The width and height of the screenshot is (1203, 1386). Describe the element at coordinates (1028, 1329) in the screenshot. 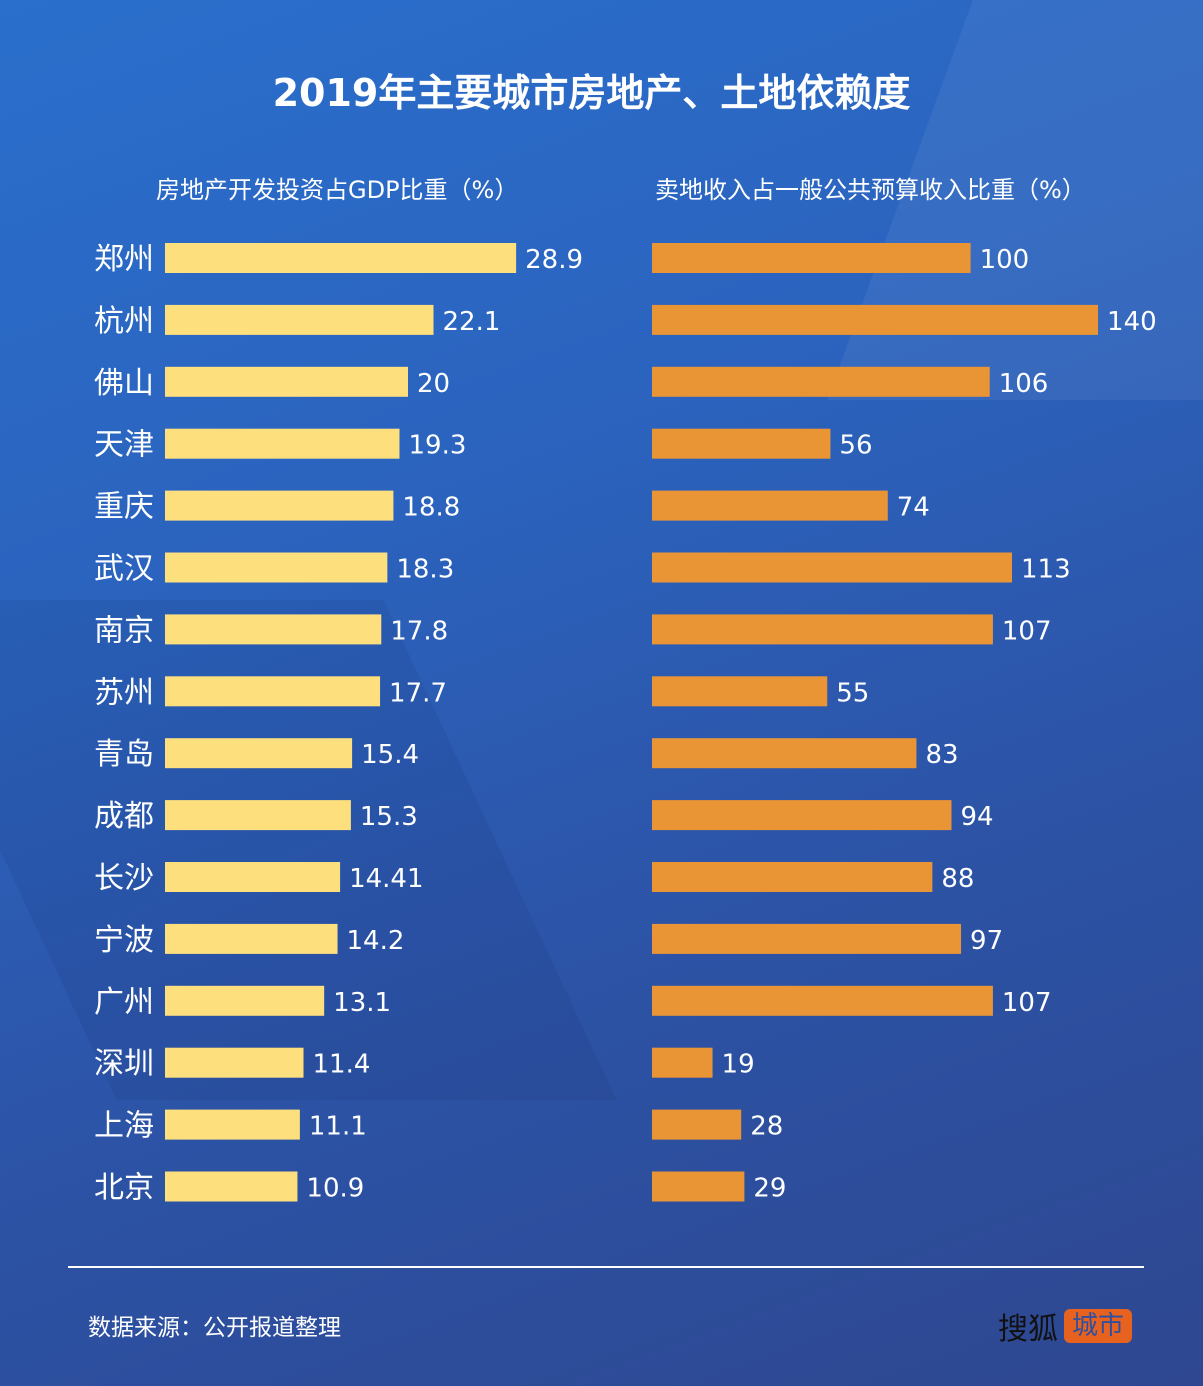

I see `logo-brand: 搜狐` at that location.